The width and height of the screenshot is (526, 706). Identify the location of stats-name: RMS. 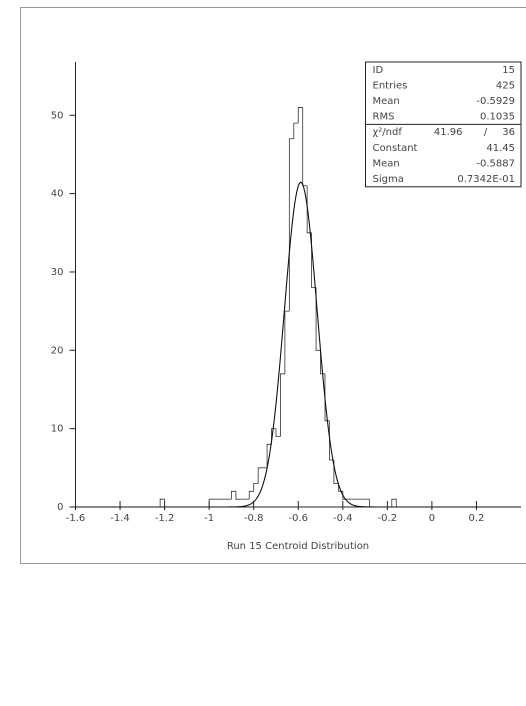
(384, 117).